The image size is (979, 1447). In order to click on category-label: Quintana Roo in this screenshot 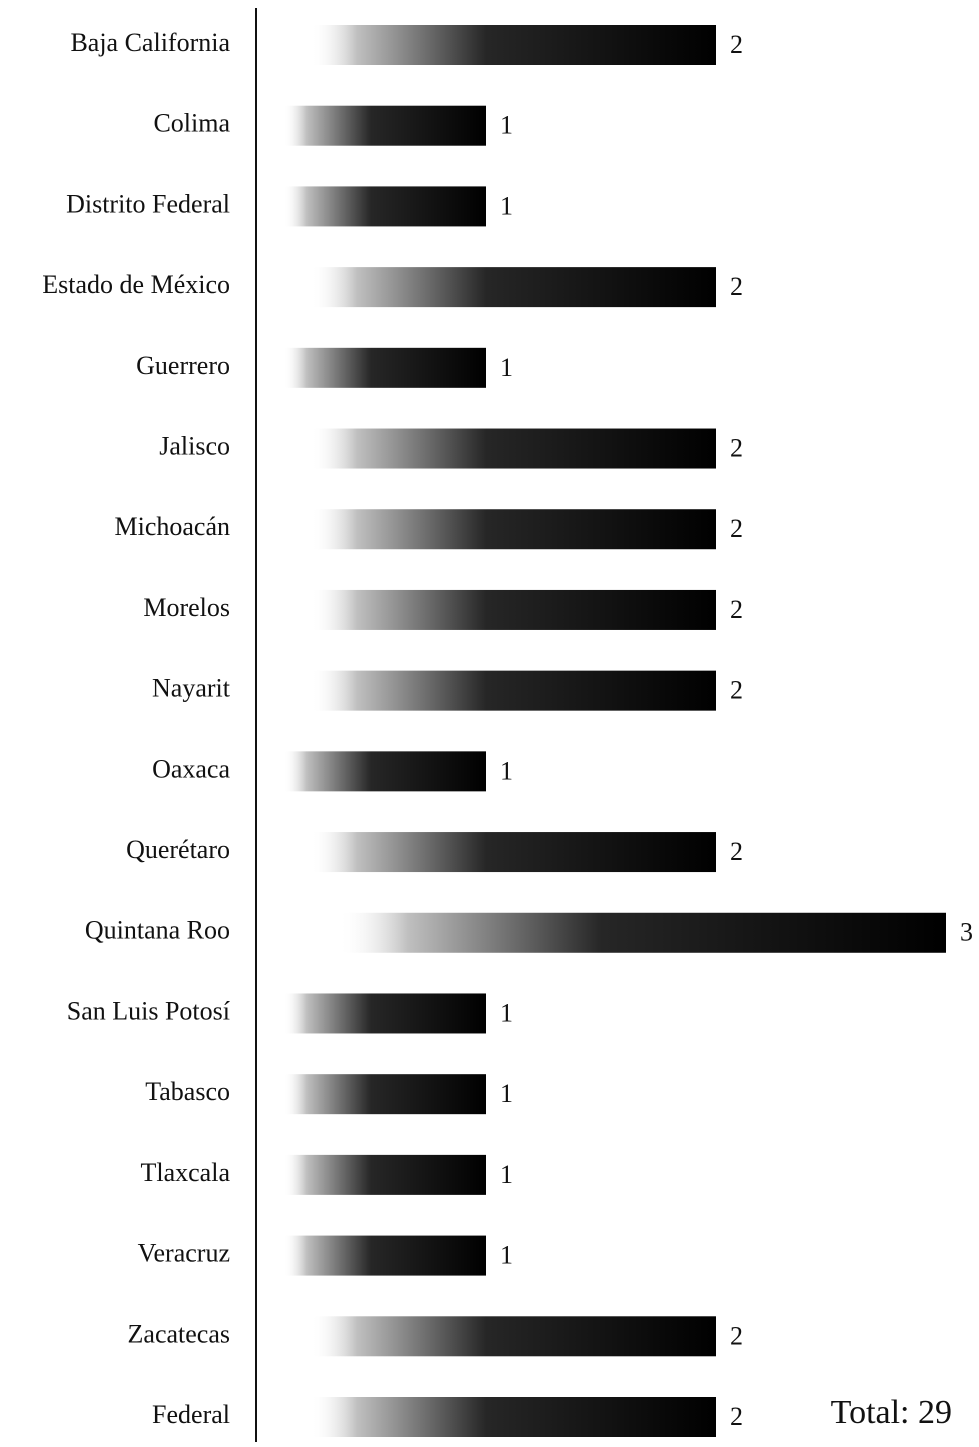, I will do `click(157, 930)`.